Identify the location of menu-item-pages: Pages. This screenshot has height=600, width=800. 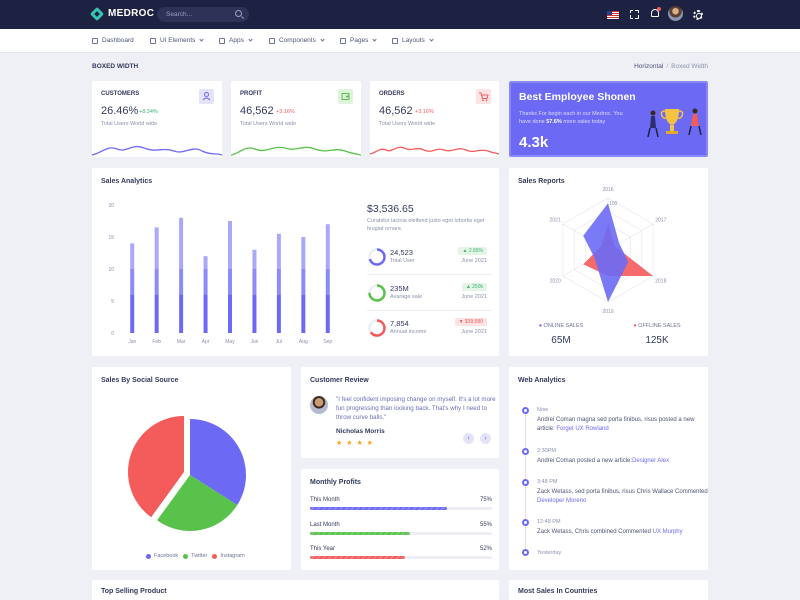
(359, 40).